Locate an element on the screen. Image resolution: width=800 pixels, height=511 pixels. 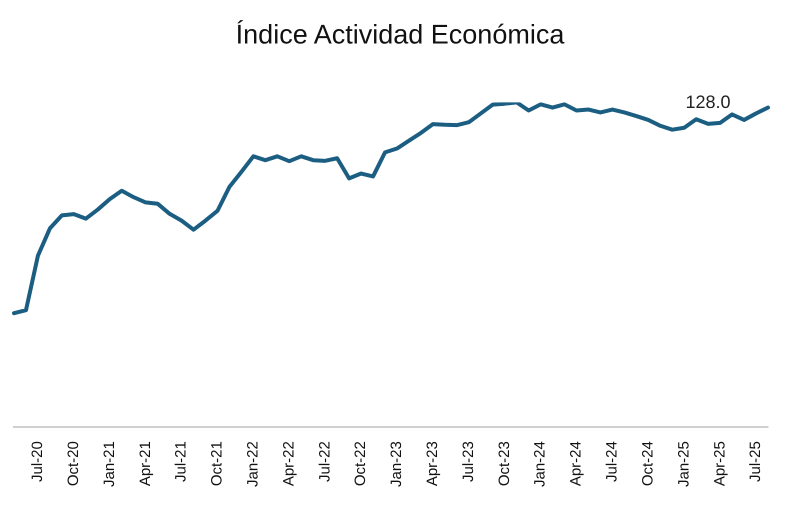
x-tick-label: Jan-25 is located at coordinates (683, 464).